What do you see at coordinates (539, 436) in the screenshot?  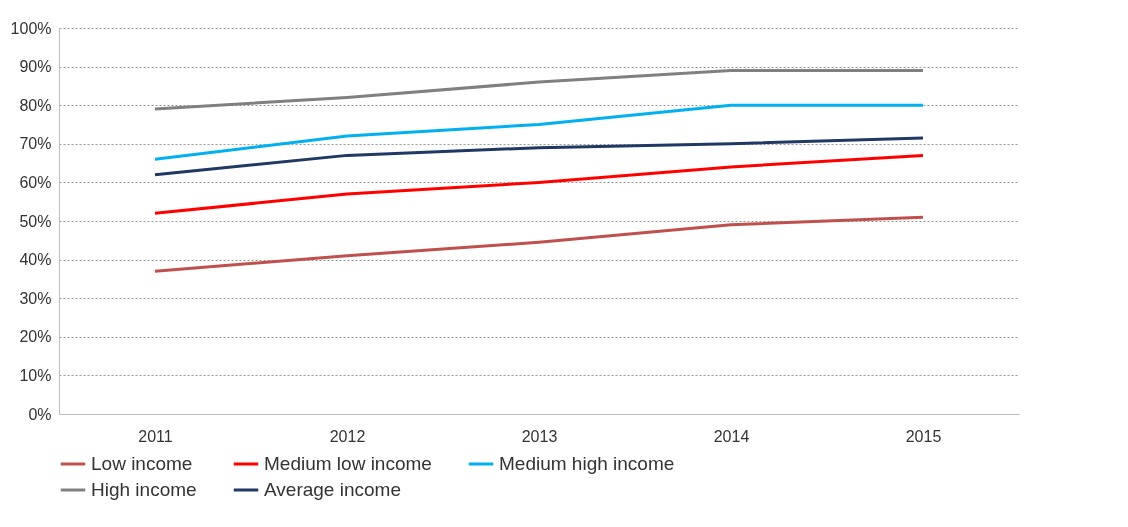 I see `x-tick-label: 2013` at bounding box center [539, 436].